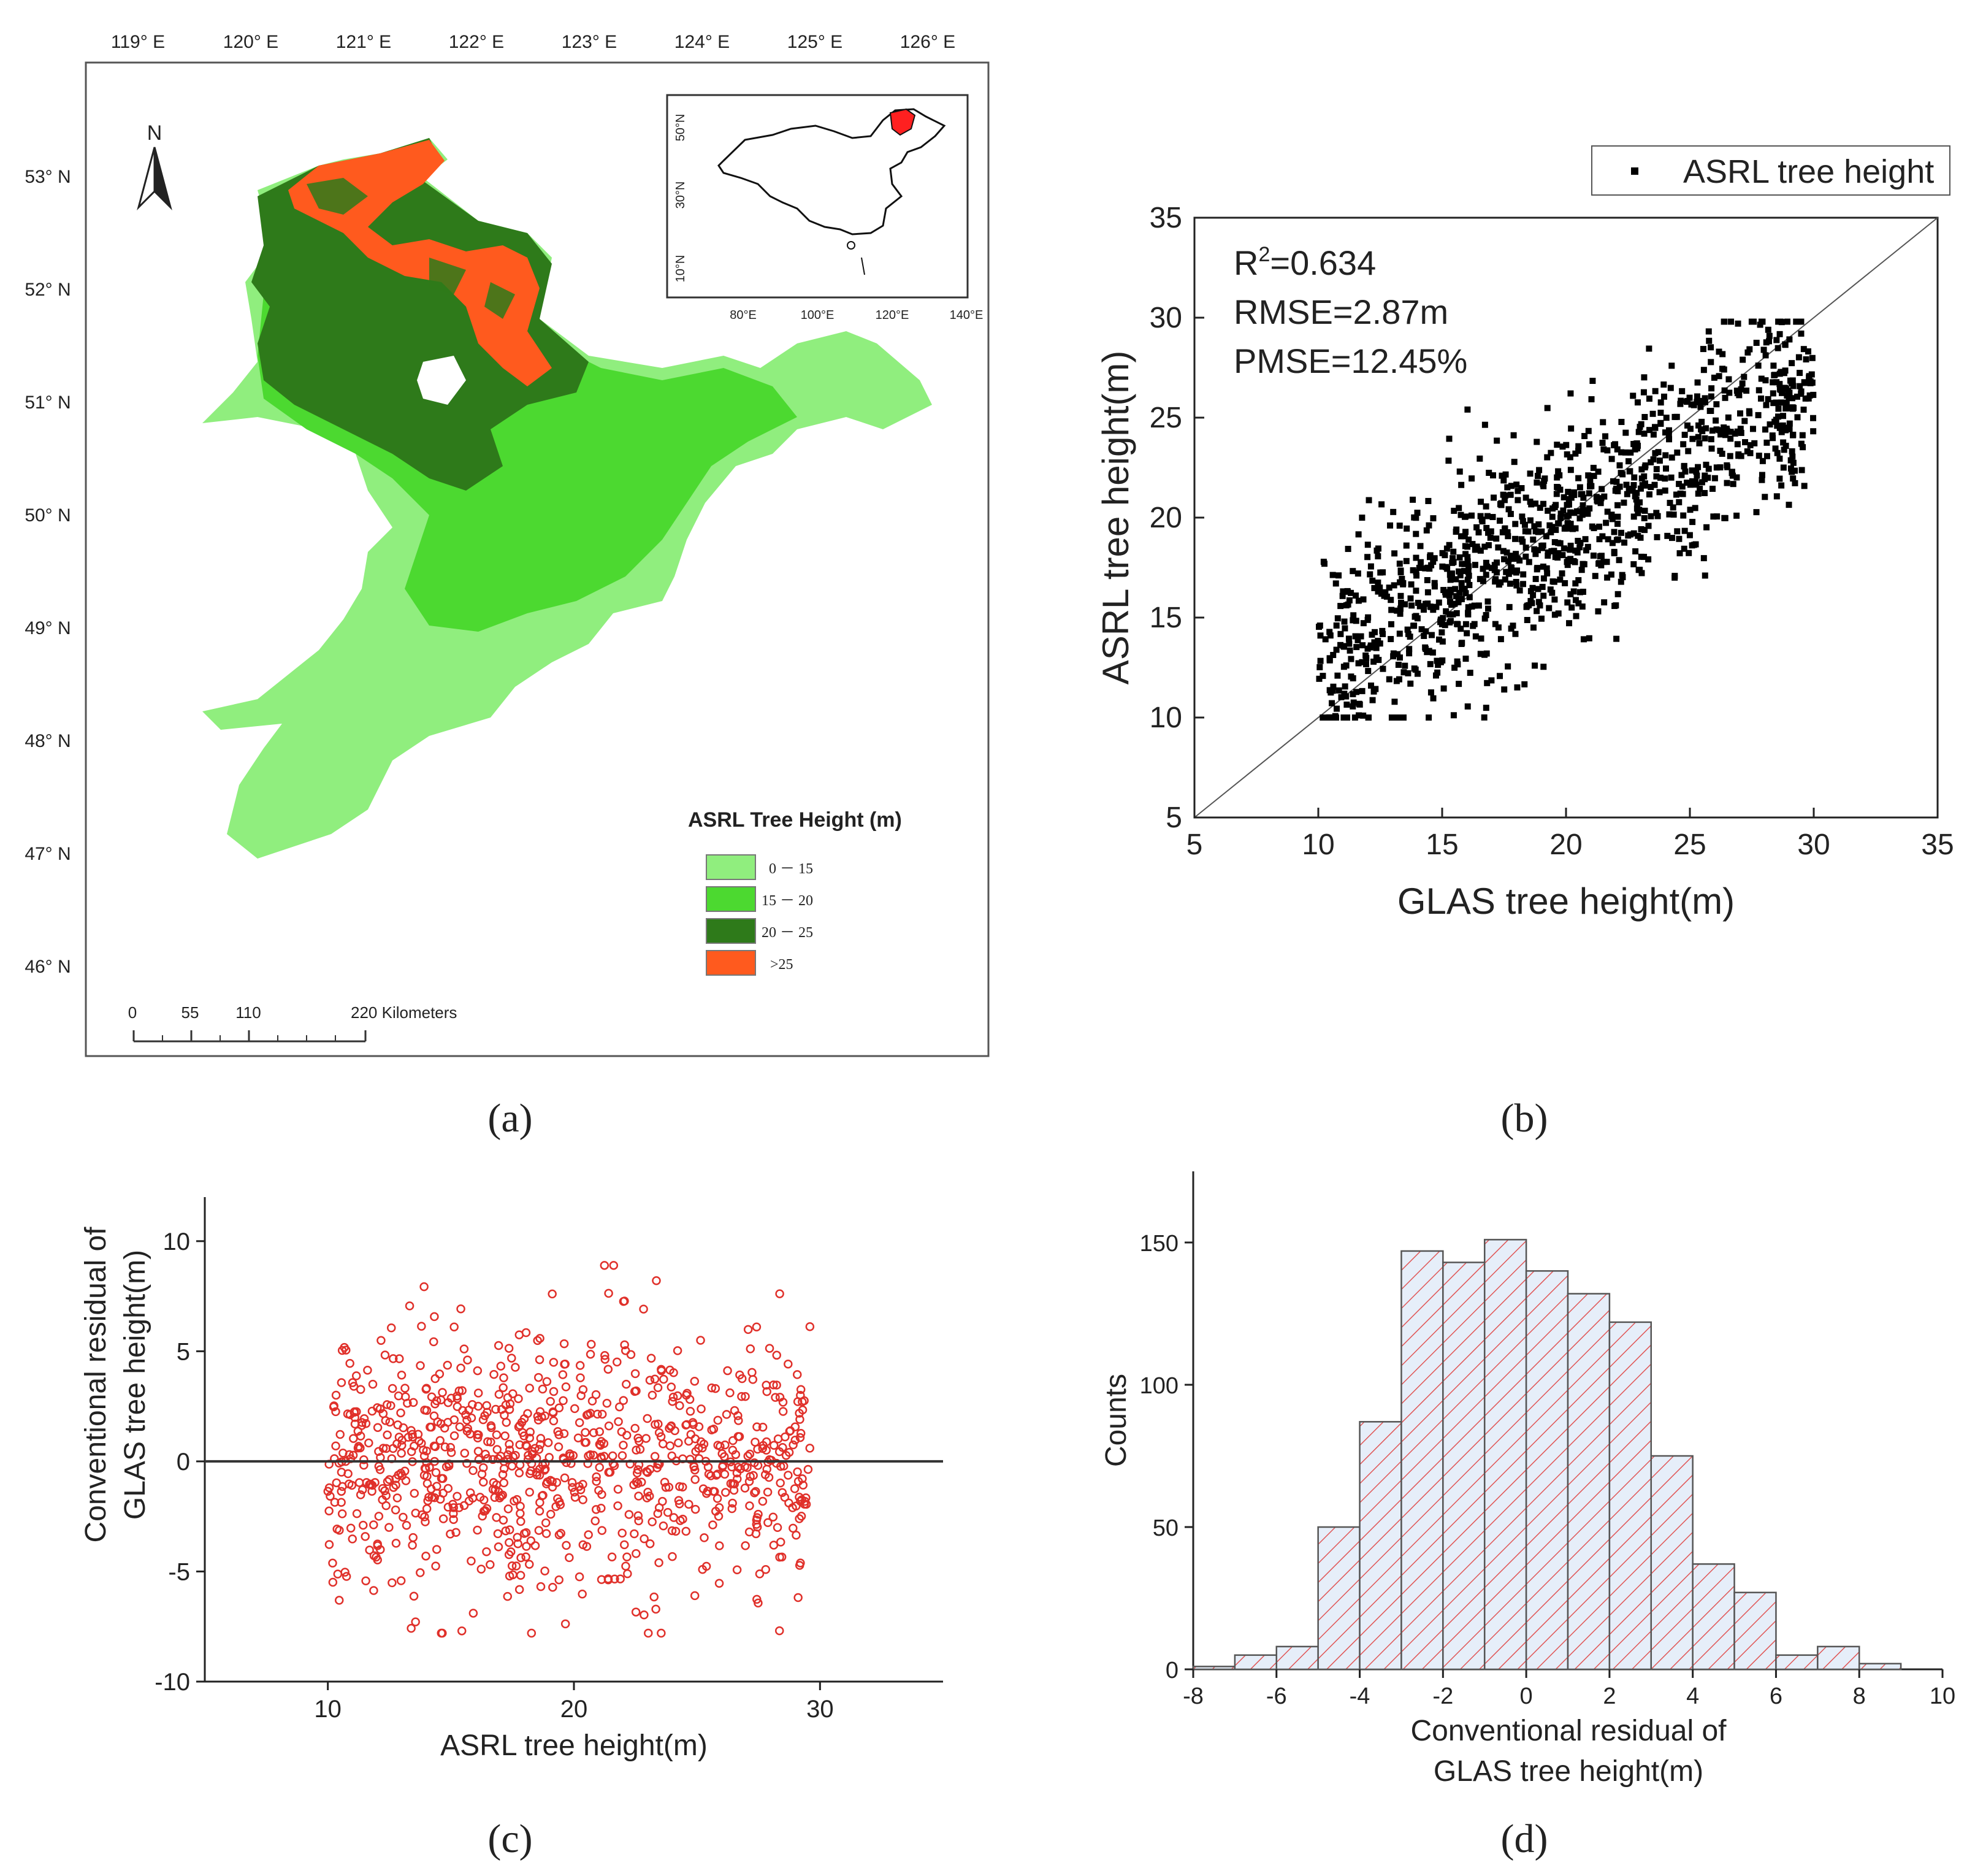 This screenshot has height=1876, width=1975. Describe the element at coordinates (1443, 1696) in the screenshot. I see `x-tick-label: -2` at that location.